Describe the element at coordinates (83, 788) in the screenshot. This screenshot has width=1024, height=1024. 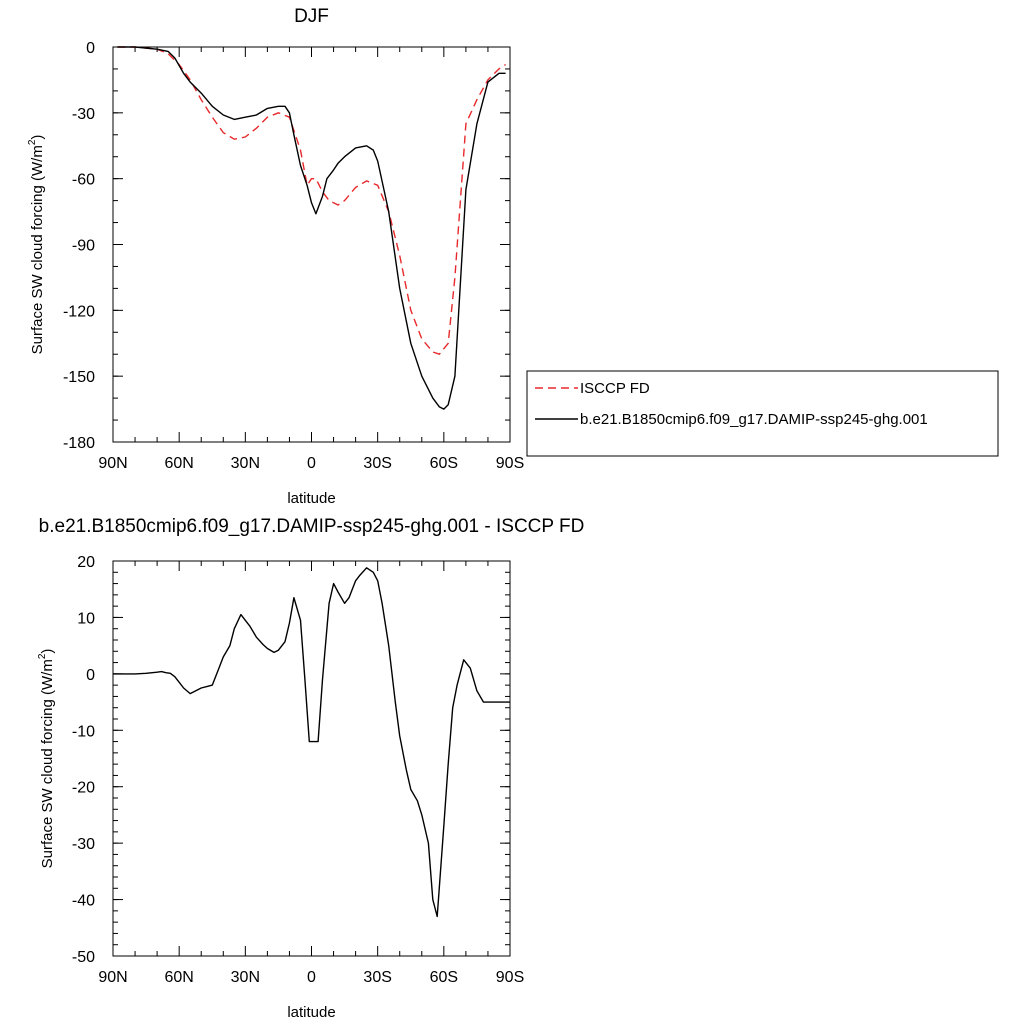
I see `y-tick-label: -20` at that location.